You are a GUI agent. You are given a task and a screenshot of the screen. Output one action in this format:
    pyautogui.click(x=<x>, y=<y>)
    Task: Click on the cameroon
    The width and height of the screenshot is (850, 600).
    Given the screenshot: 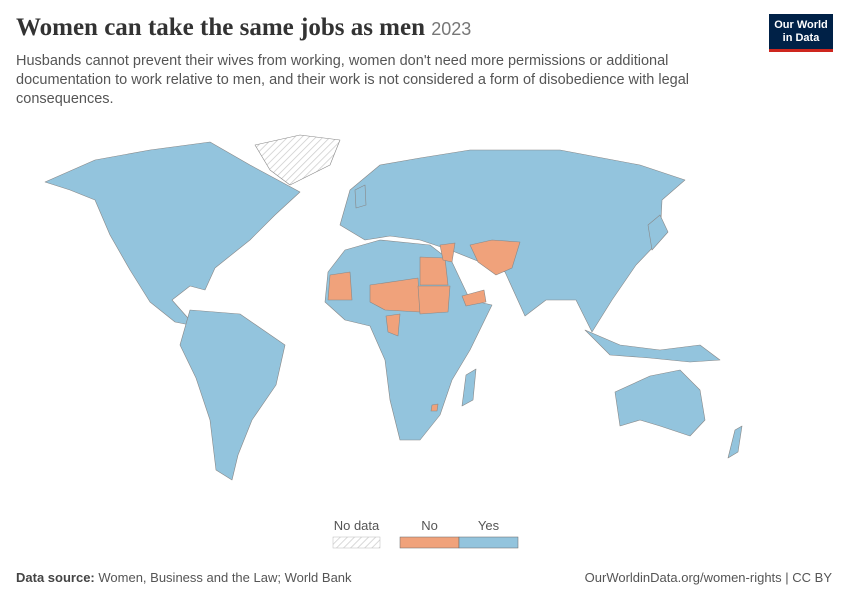 What is the action you would take?
    pyautogui.click(x=393, y=325)
    